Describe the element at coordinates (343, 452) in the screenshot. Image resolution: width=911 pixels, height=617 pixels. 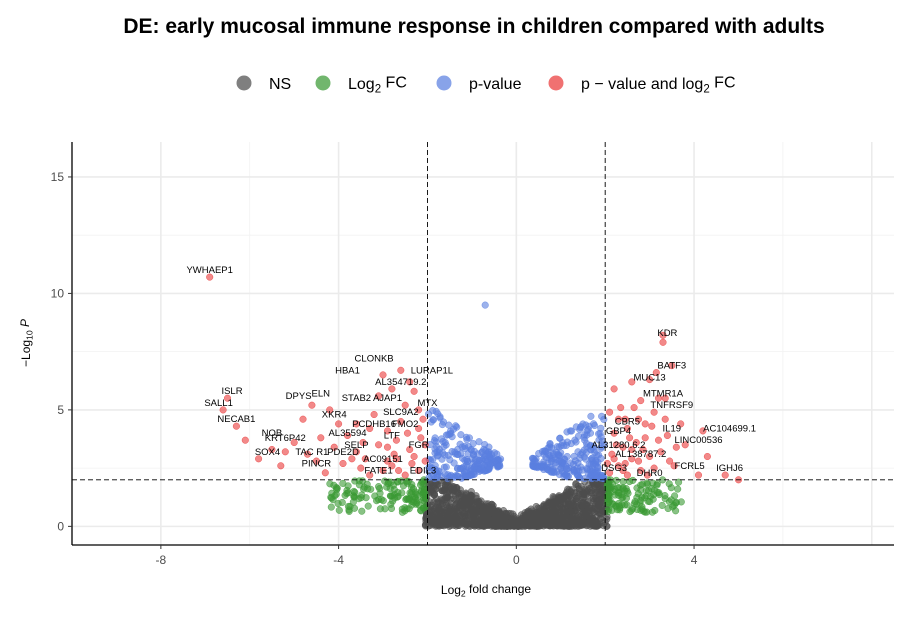
I see `gene-label: PDE2D` at that location.